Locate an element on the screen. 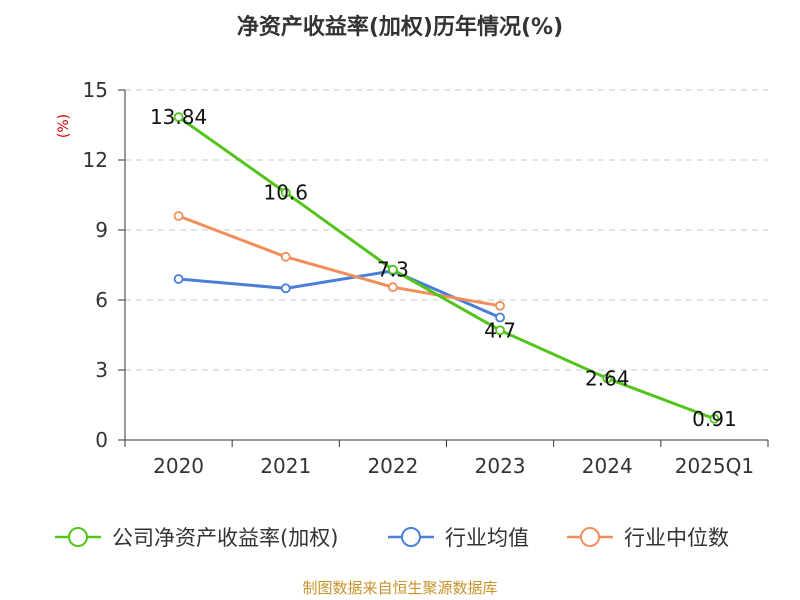  data-point-s2-2023 is located at coordinates (500, 305).